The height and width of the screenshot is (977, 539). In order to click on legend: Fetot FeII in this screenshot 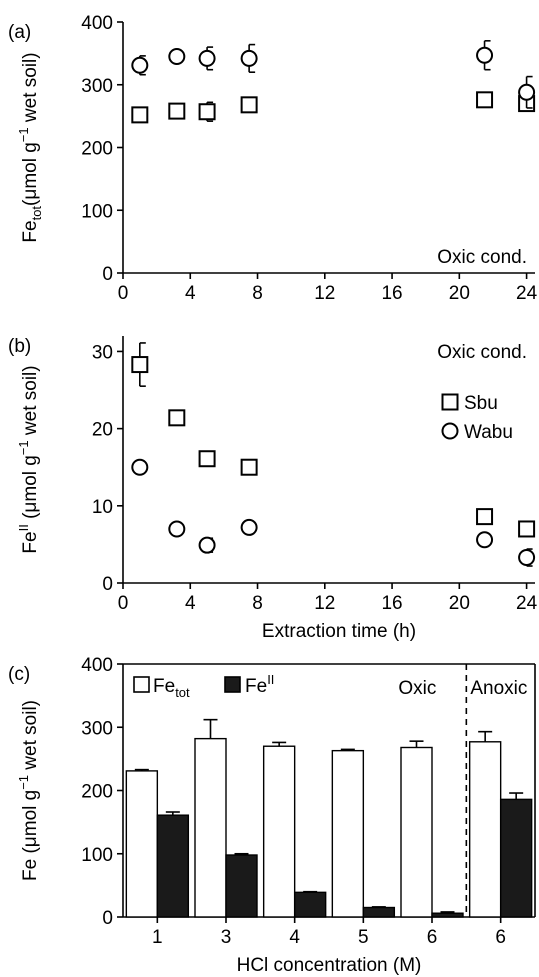, I will do `click(203, 686)`.